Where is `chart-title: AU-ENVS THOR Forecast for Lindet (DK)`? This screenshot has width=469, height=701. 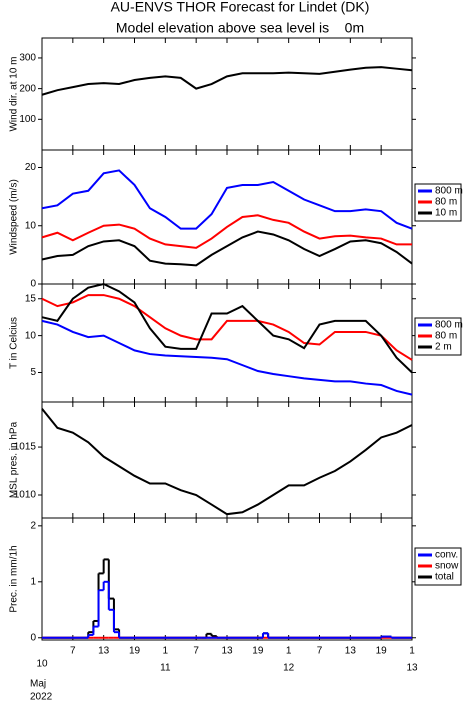 chart-title: AU-ENVS THOR Forecast for Lindet (DK) is located at coordinates (240, 7).